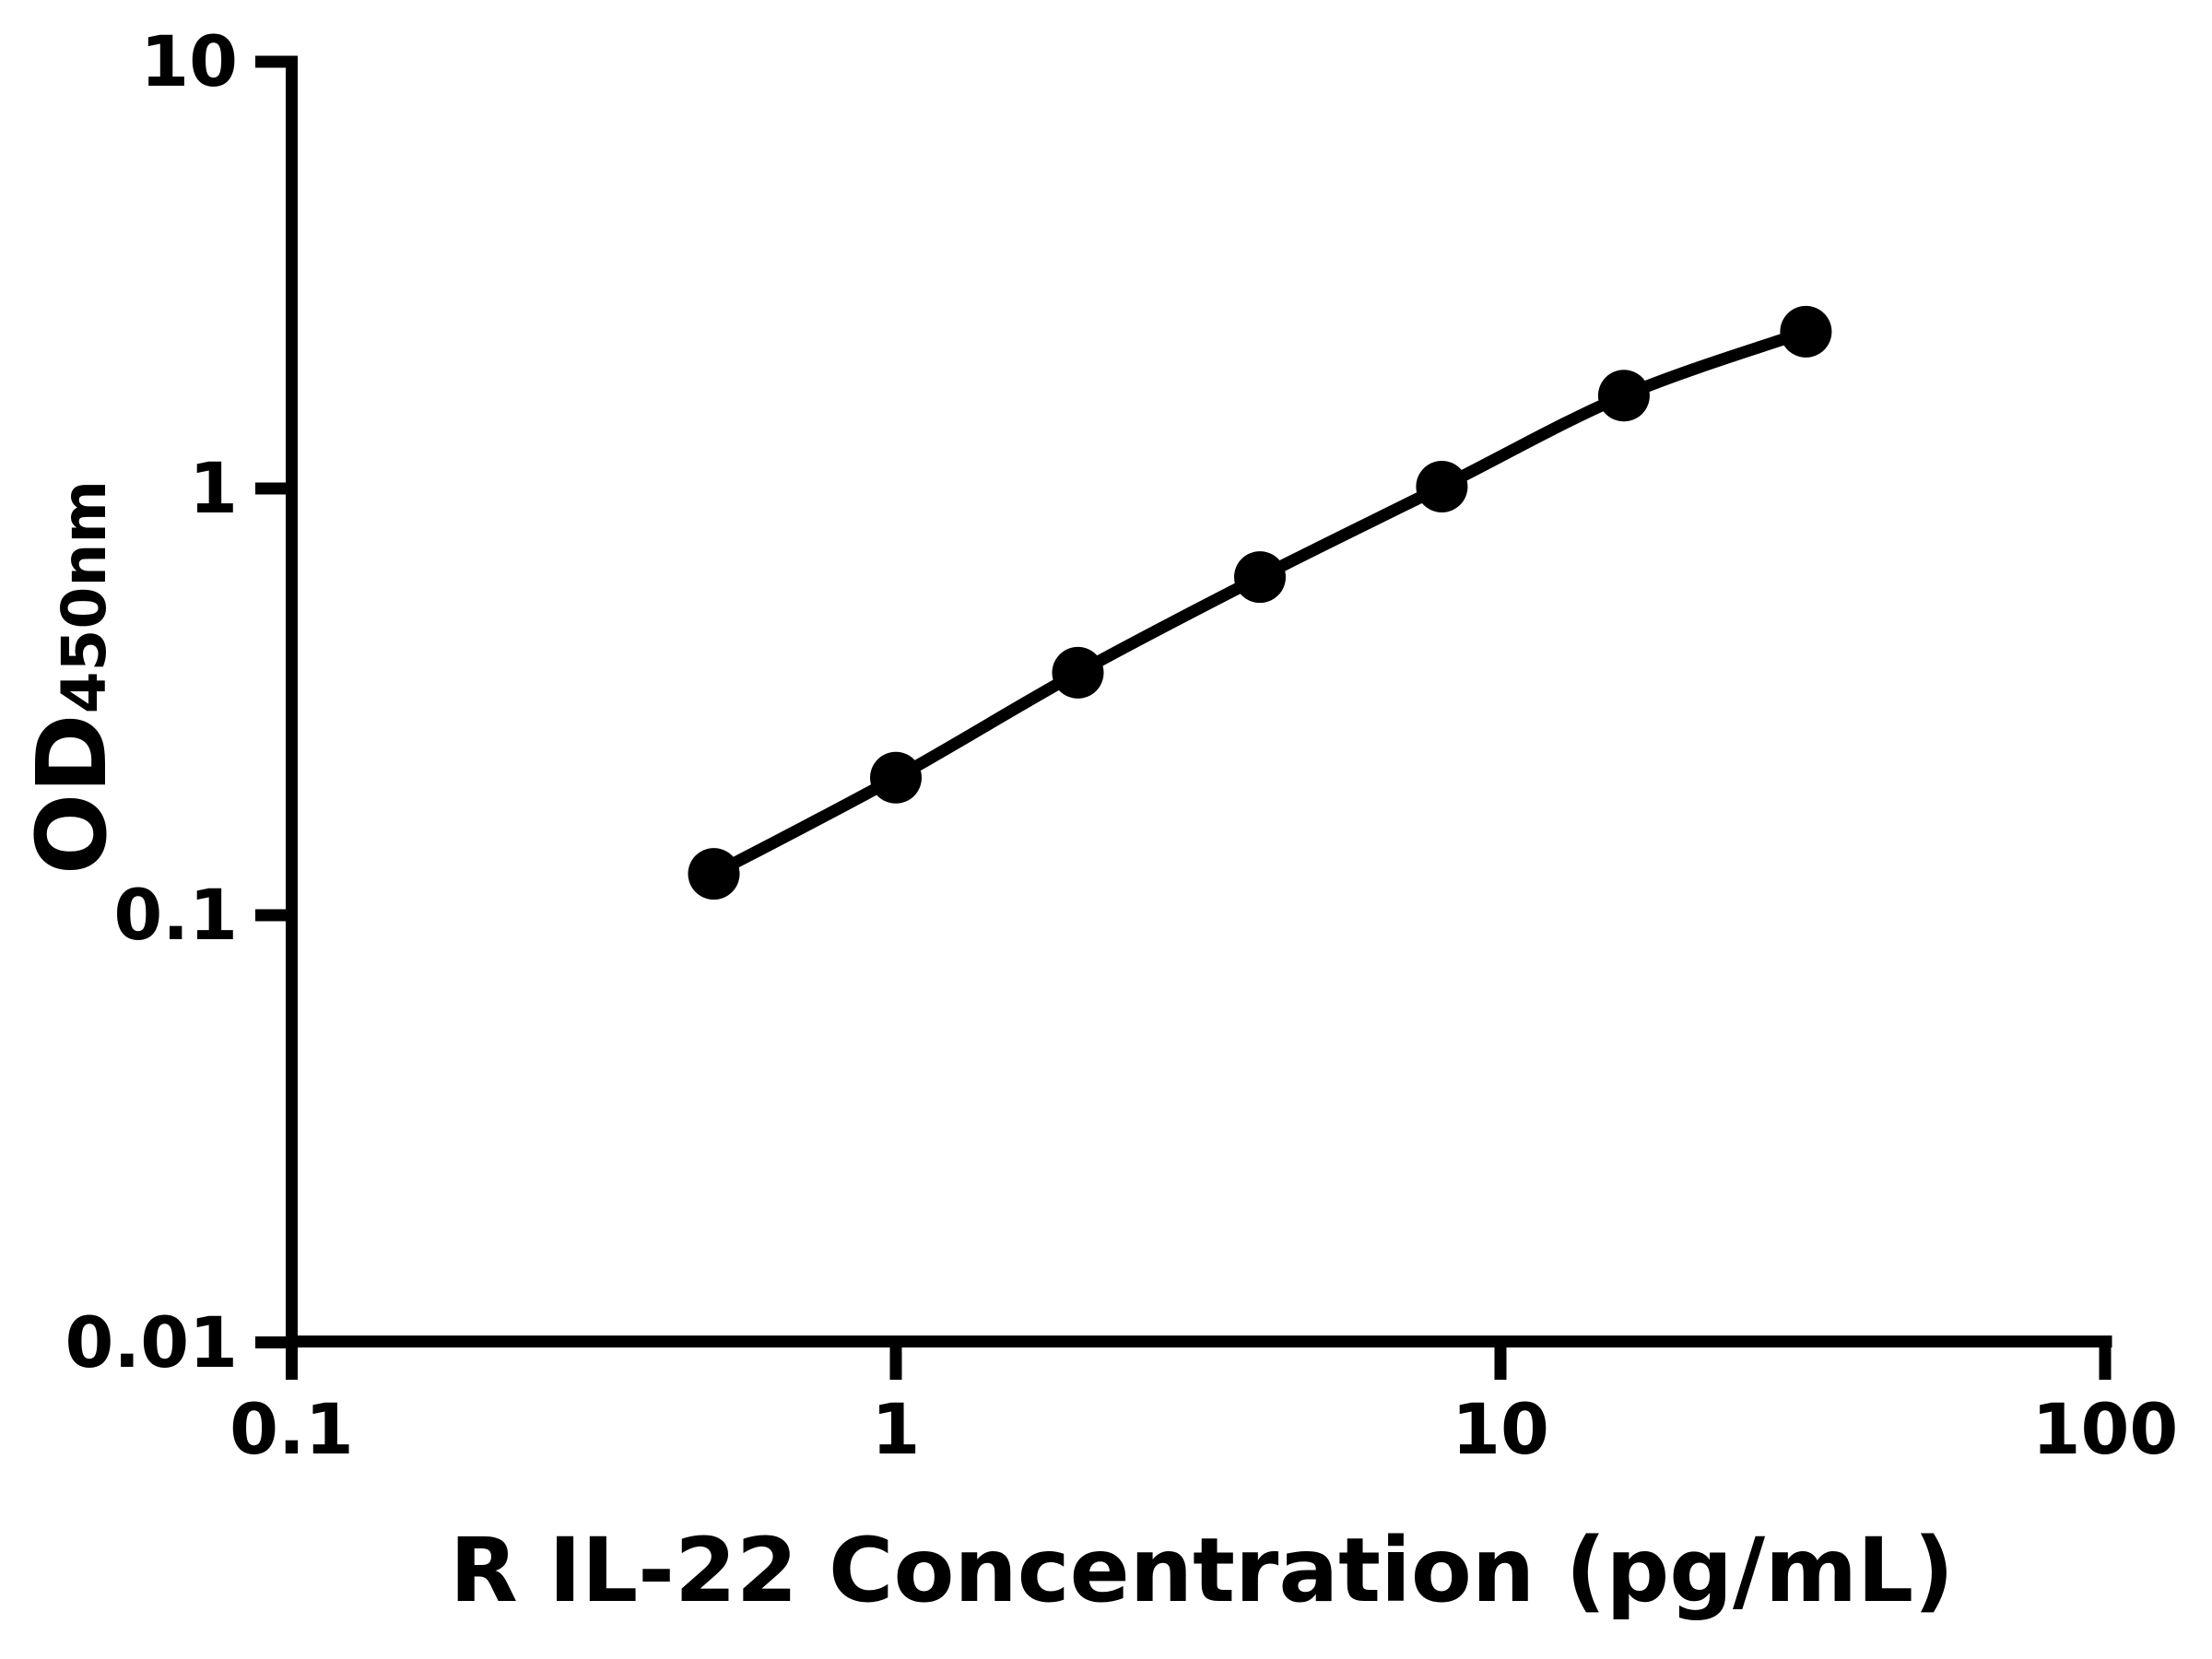 This screenshot has height=1659, width=2212. I want to click on y-tick-label: 0.1, so click(175, 915).